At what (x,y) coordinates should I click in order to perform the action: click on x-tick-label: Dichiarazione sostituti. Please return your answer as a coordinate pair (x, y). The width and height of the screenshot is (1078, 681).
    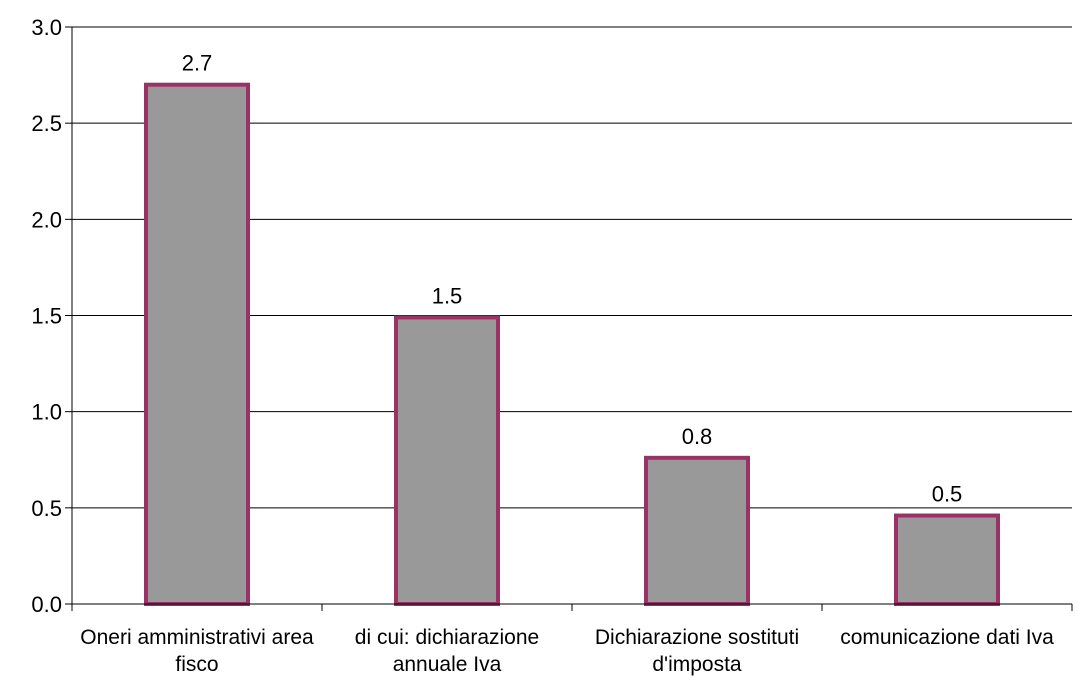
    Looking at the image, I should click on (697, 637).